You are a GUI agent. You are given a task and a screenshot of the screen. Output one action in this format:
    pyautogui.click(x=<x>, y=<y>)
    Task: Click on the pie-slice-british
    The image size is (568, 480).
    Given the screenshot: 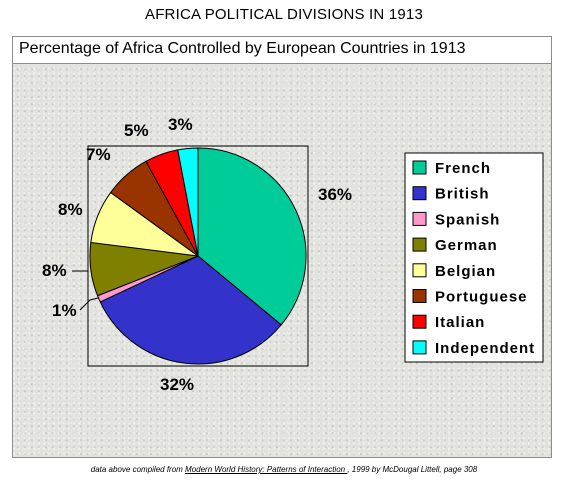 What is the action you would take?
    pyautogui.click(x=190, y=310)
    